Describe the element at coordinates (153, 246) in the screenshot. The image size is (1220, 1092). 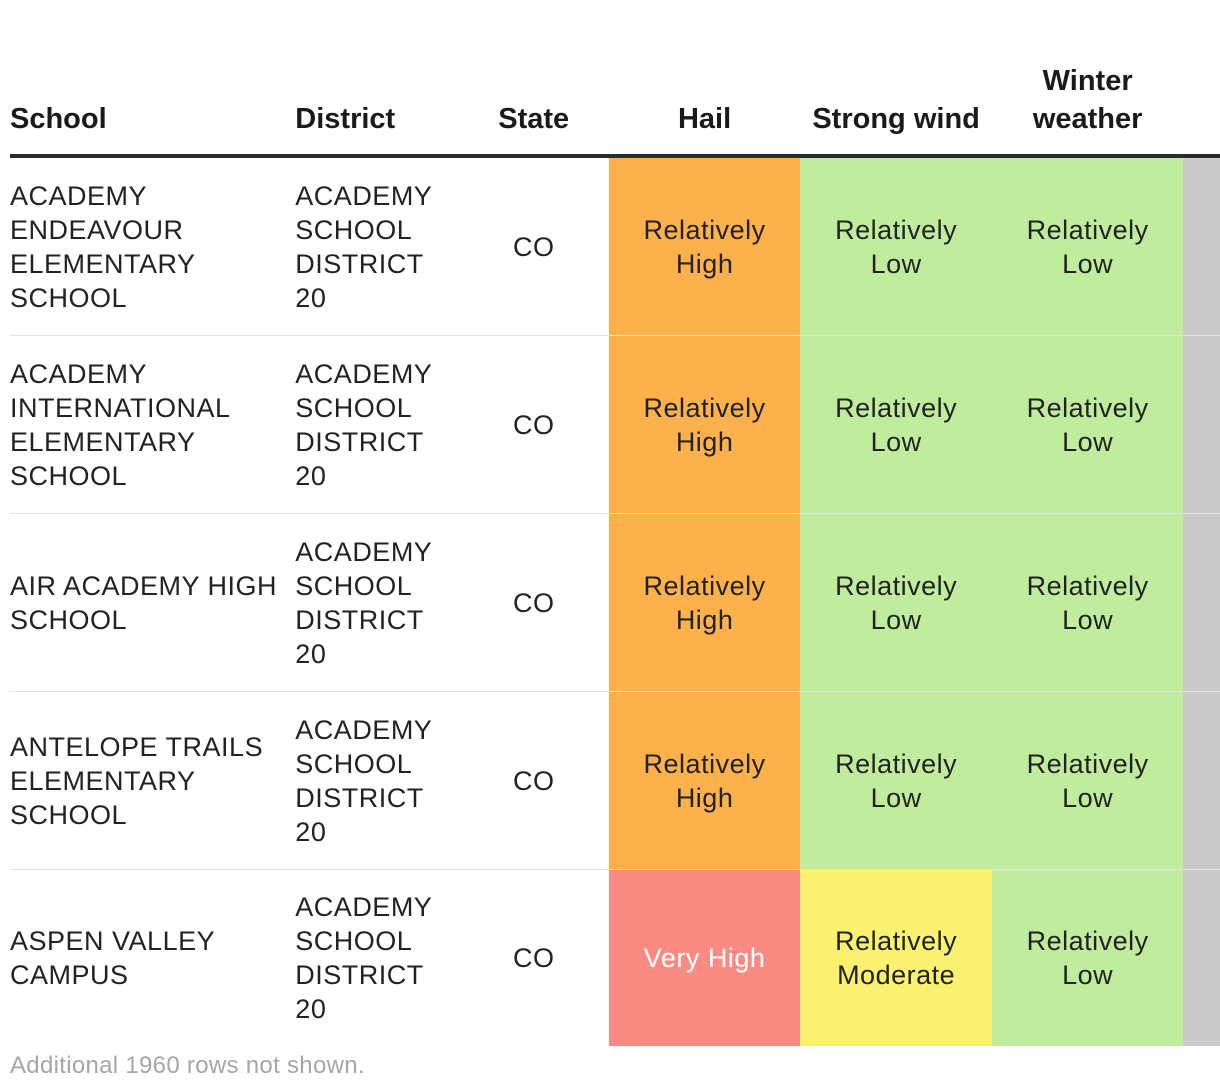
I see `school-cell: ACADEMY ENDEAVOUR ELEMENTARY SCHOOL` at that location.